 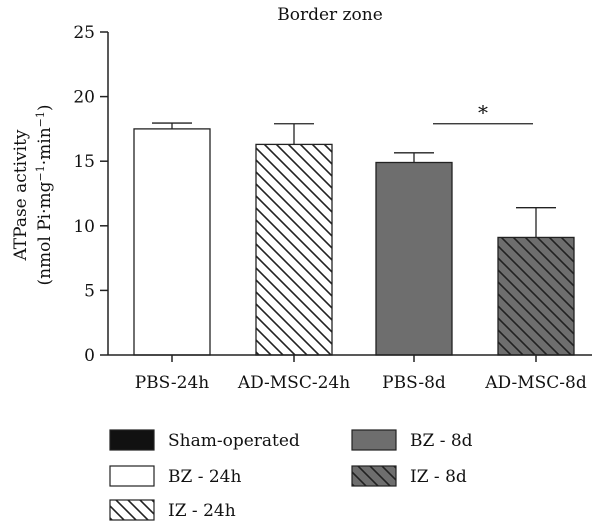 I want to click on y-tick-label: 25, so click(x=84, y=33).